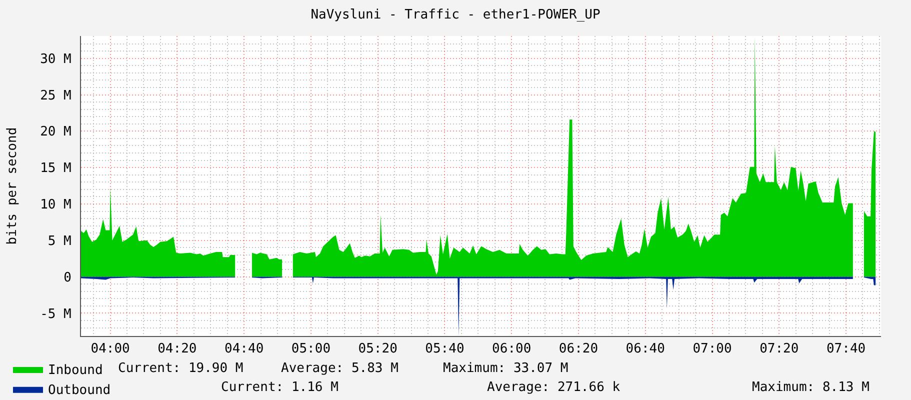 The height and width of the screenshot is (400, 911). What do you see at coordinates (712, 349) in the screenshot?
I see `x-tick-label: 07:00` at bounding box center [712, 349].